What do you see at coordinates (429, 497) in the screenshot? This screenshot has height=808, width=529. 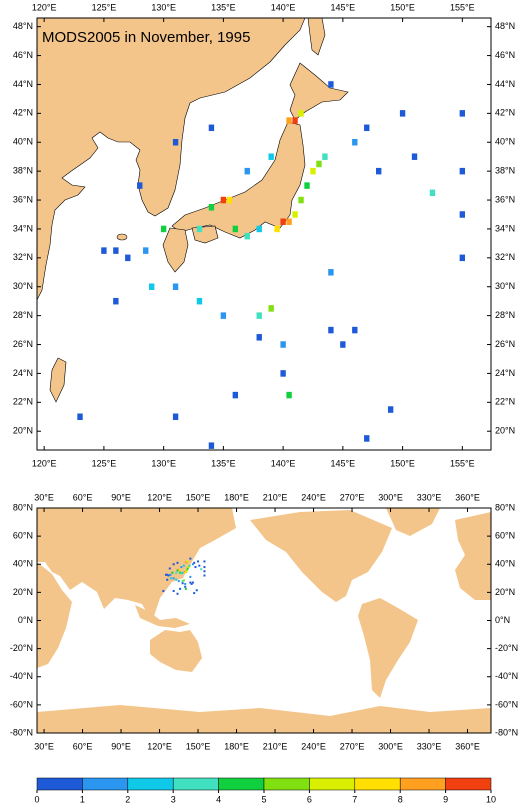 I see `x-tick-label: 330°E` at bounding box center [429, 497].